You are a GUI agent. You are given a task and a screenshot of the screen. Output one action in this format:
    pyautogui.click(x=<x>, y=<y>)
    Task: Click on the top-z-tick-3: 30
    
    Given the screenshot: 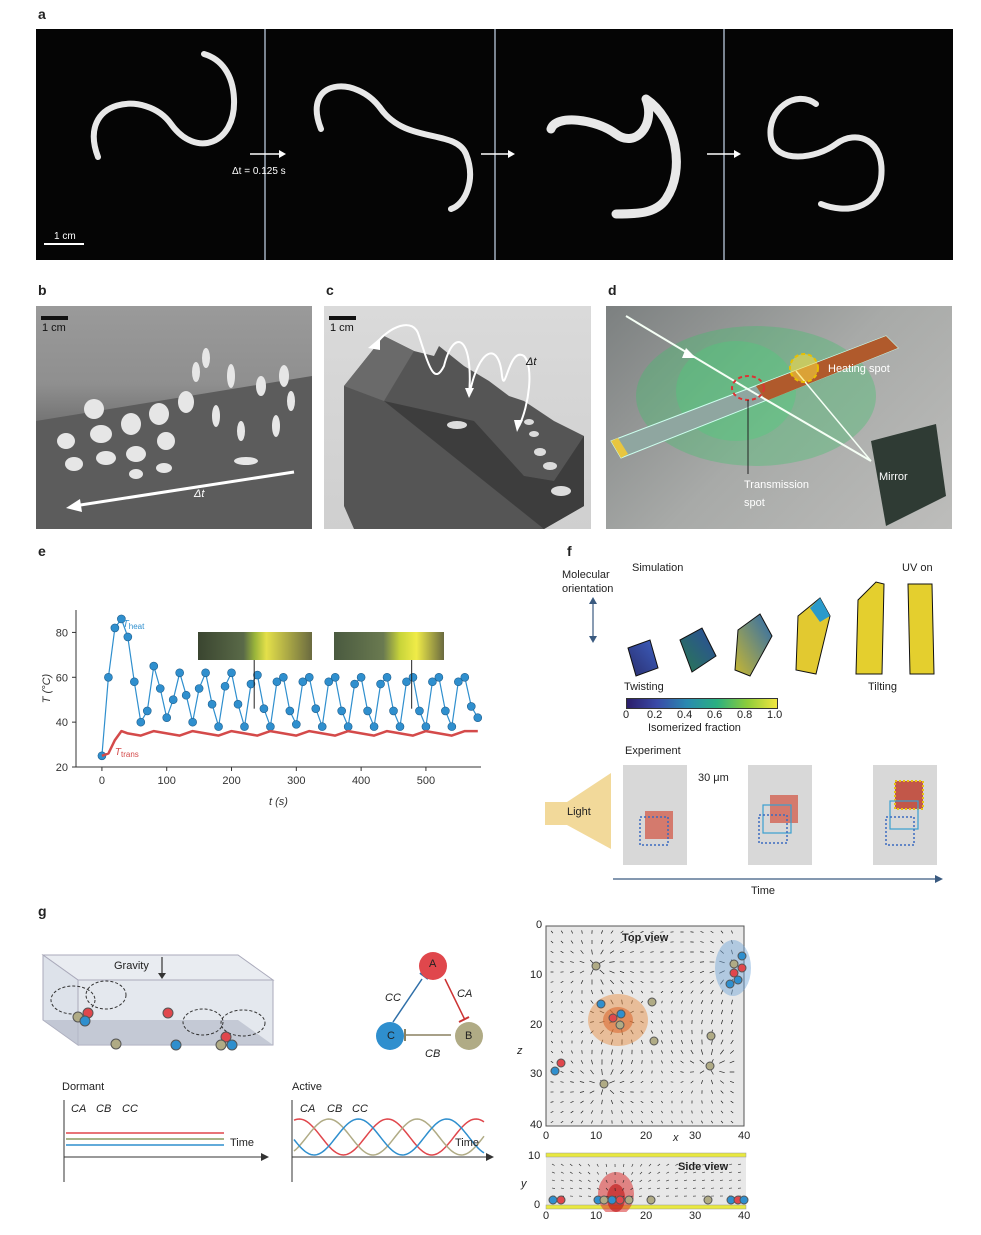 What is the action you would take?
    pyautogui.click(x=536, y=1074)
    